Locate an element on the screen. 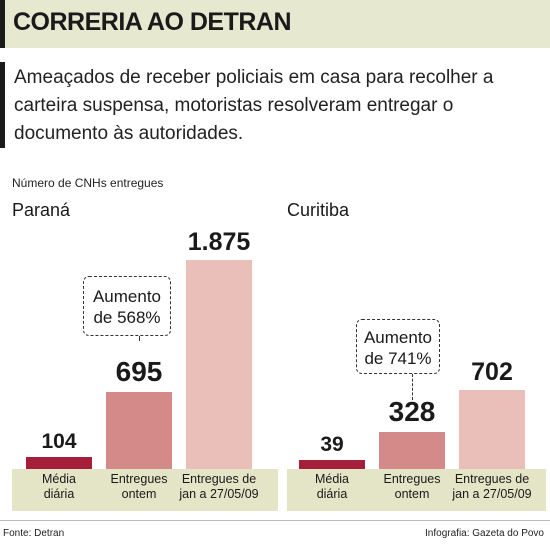 This screenshot has height=544, width=550. category-label-curitiba-1: Média diária is located at coordinates (332, 487).